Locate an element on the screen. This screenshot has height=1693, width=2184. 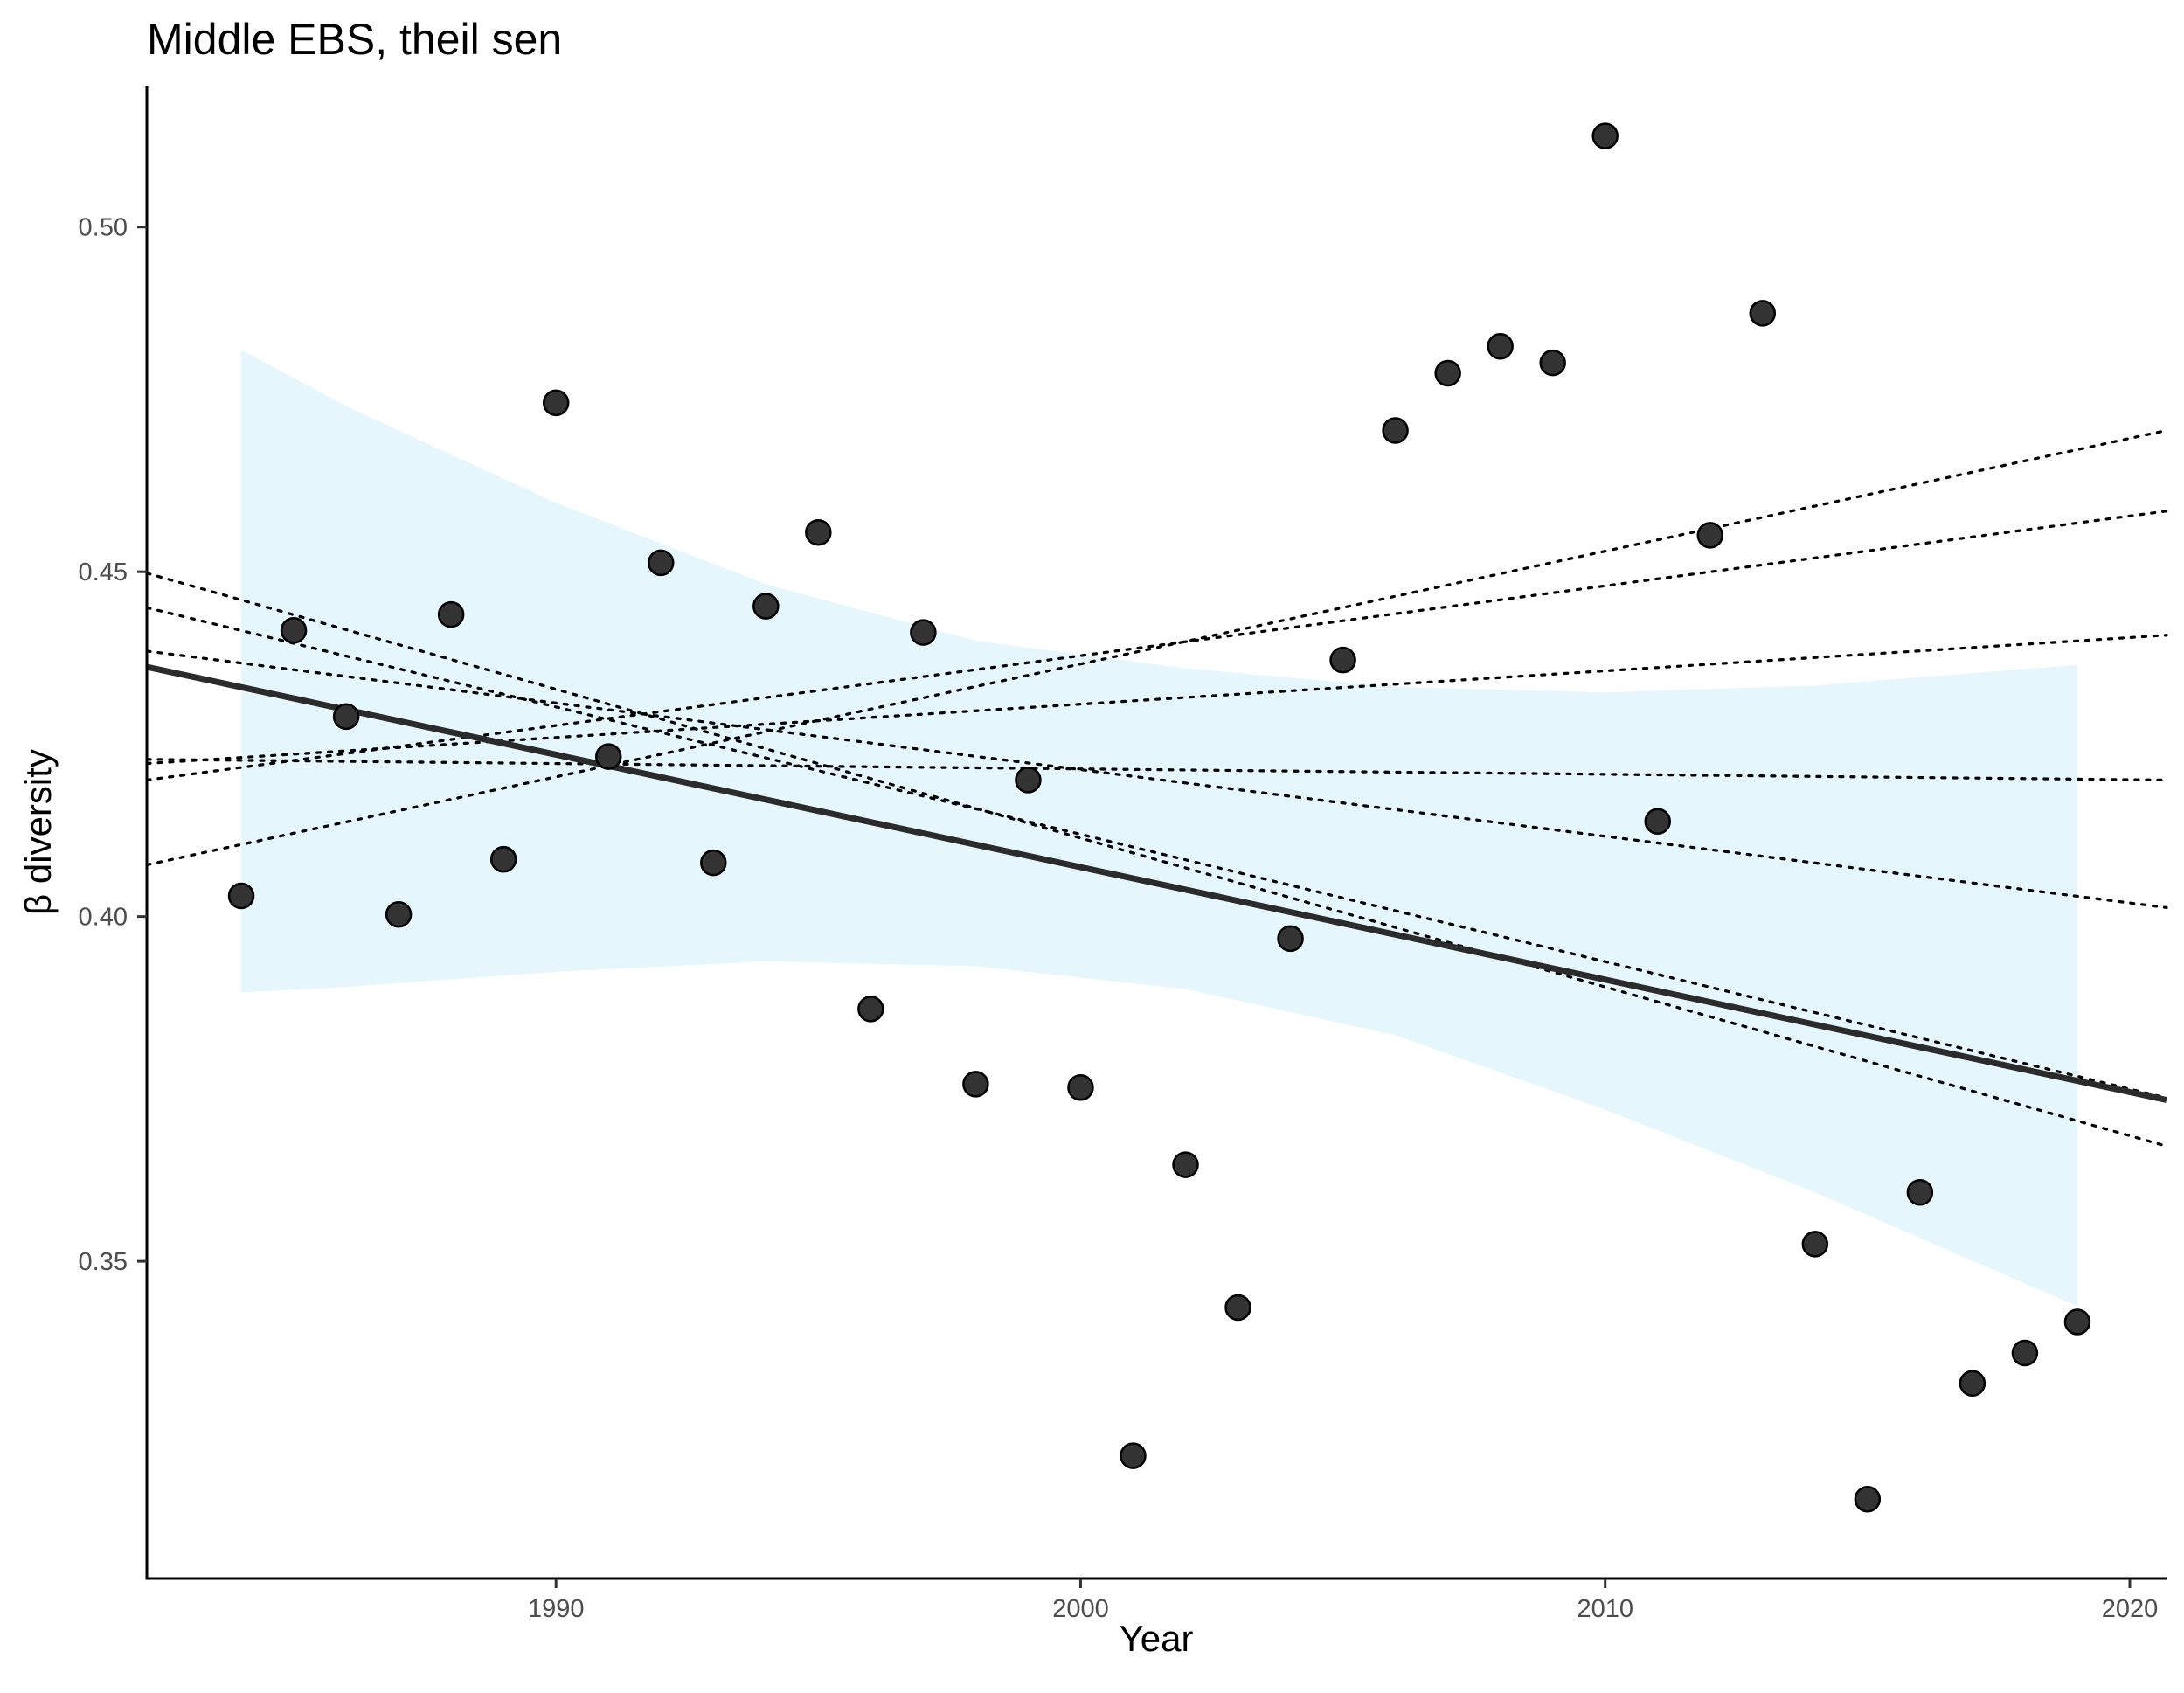
x-tick-label-2020: 2020 is located at coordinates (2130, 1609).